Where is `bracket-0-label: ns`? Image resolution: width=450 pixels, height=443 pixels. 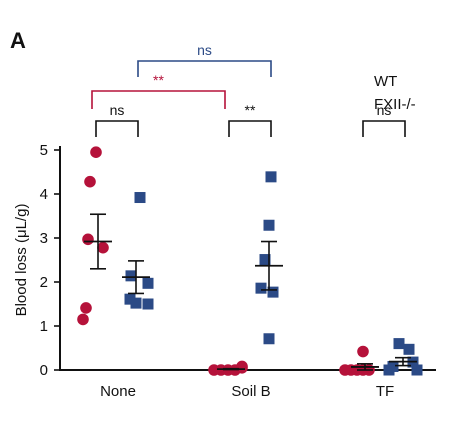 bracket-0-label: ns is located at coordinates (117, 110).